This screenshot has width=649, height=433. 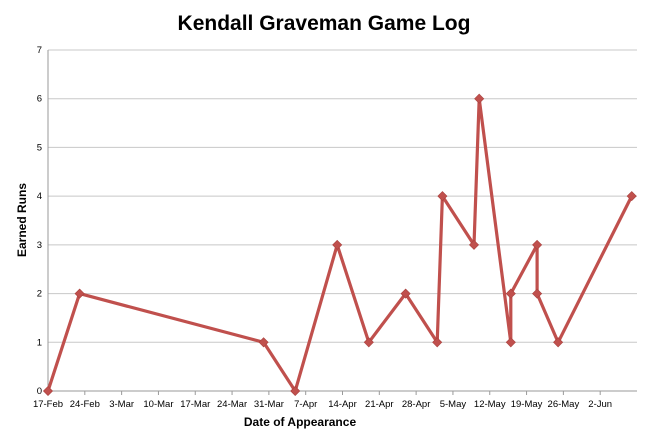 I want to click on x-tick-label: 5-May, so click(x=453, y=404).